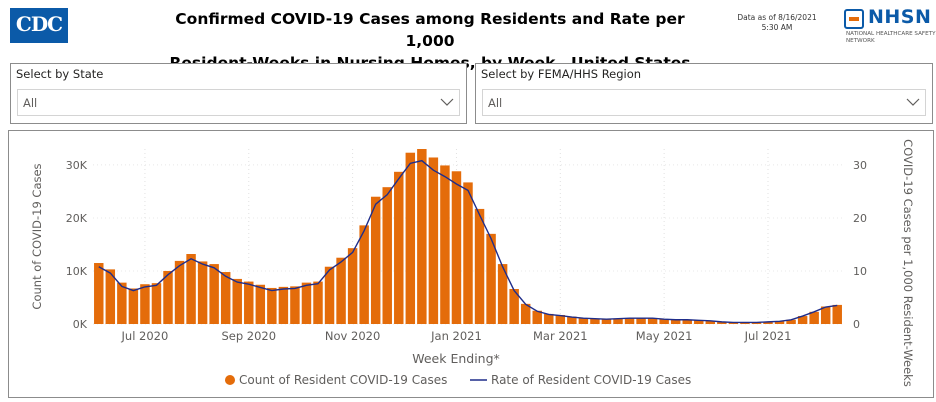 Image resolution: width=936 pixels, height=402 pixels. What do you see at coordinates (704, 102) in the screenshot?
I see `region-dropdown: All` at bounding box center [704, 102].